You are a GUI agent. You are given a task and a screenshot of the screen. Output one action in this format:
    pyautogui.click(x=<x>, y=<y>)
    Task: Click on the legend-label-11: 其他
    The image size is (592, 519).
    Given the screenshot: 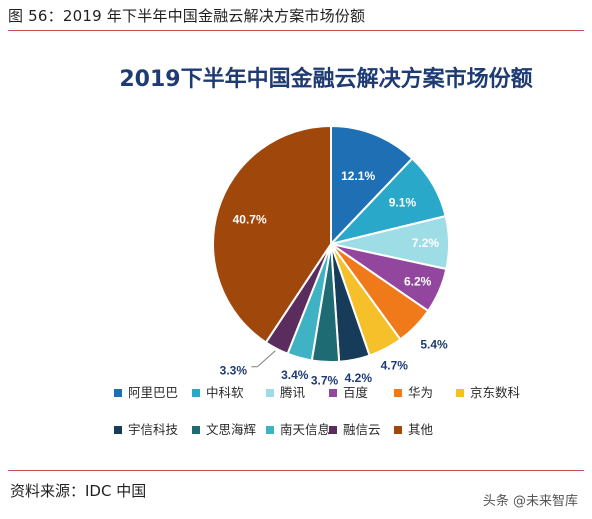 What is the action you would take?
    pyautogui.click(x=421, y=429)
    